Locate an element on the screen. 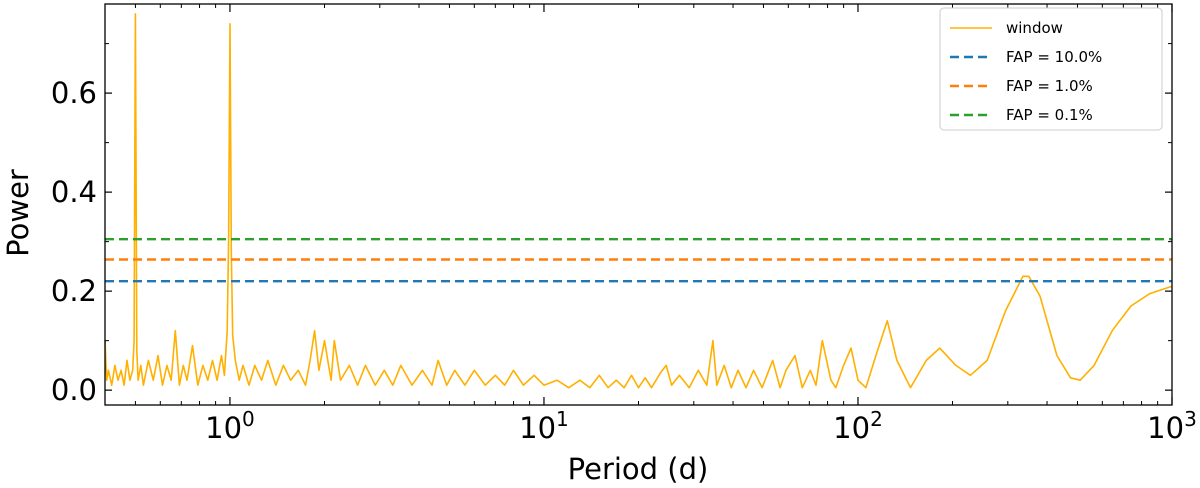 The image size is (1200, 488). x-axis-label: Period (d) is located at coordinates (638, 469).